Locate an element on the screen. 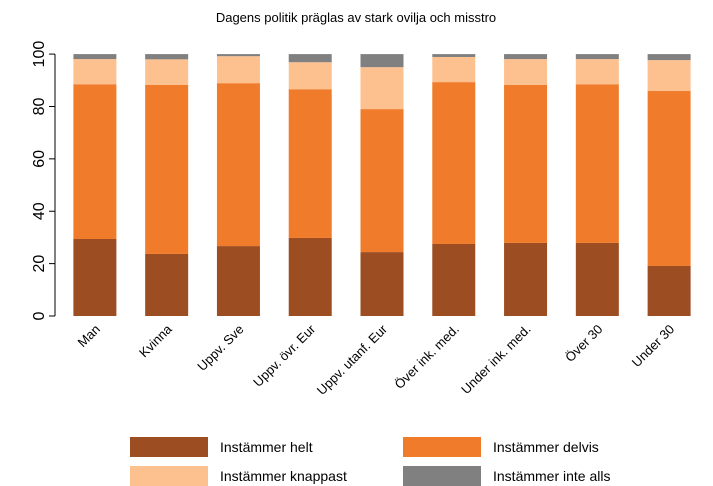 The width and height of the screenshot is (713, 486). x-tick-label: Under ink. med. is located at coordinates (495, 359).